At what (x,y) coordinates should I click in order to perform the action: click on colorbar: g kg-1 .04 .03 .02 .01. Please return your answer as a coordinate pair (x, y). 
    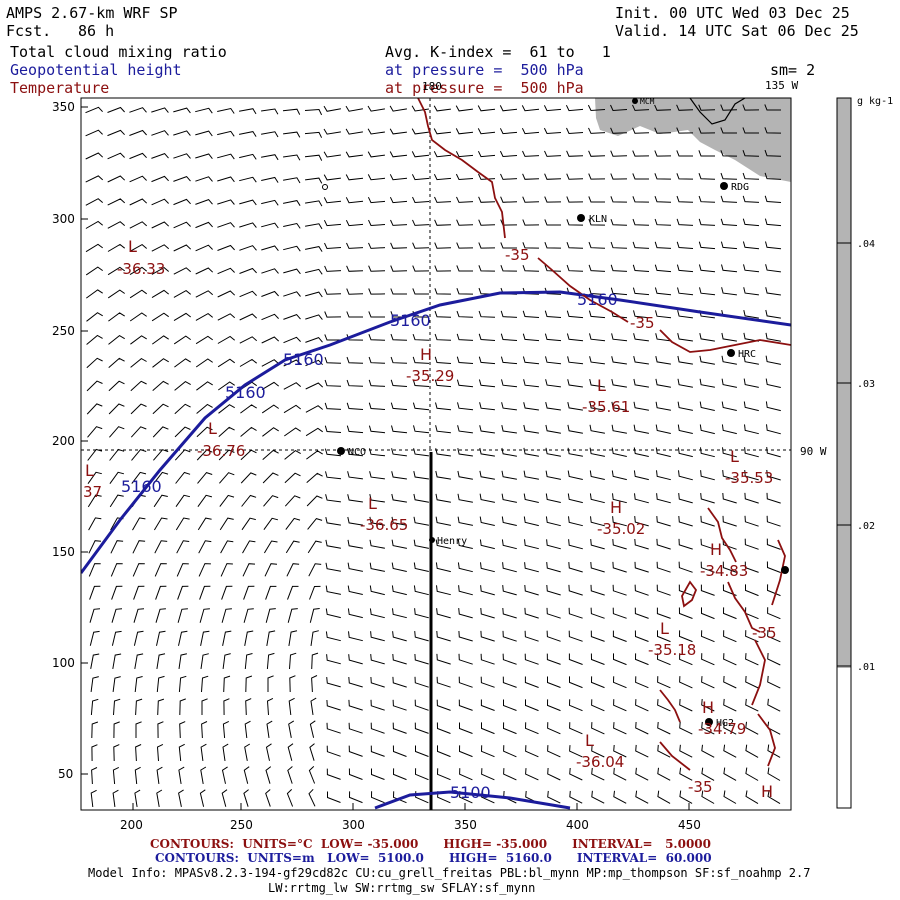
    Looking at the image, I should click on (864, 452).